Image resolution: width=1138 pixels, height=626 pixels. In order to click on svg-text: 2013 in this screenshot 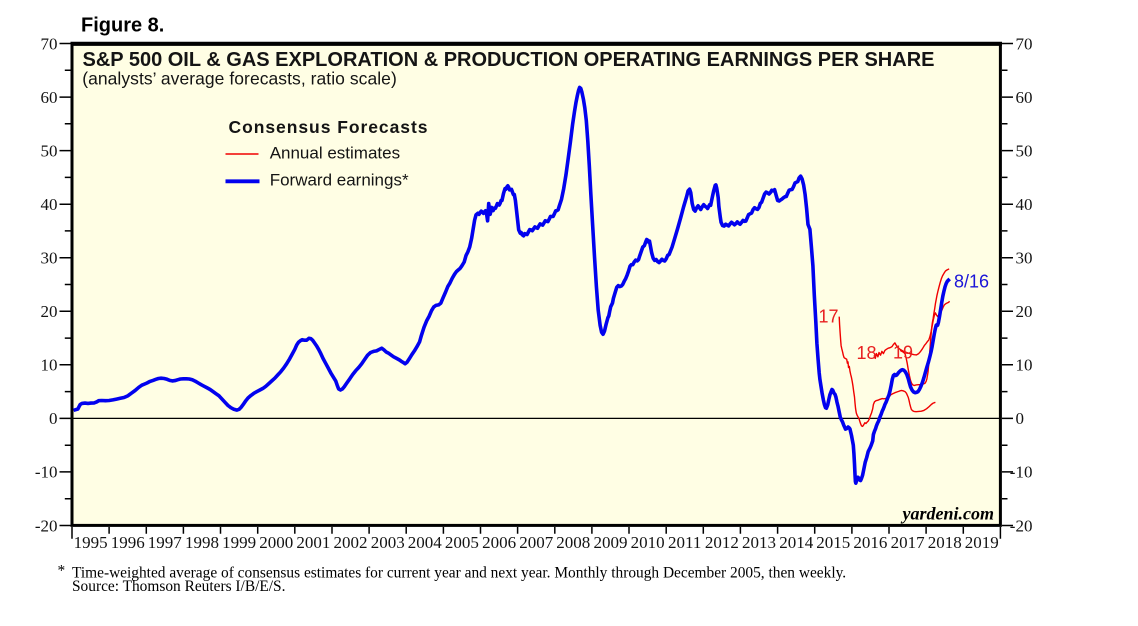, I will do `click(759, 542)`.